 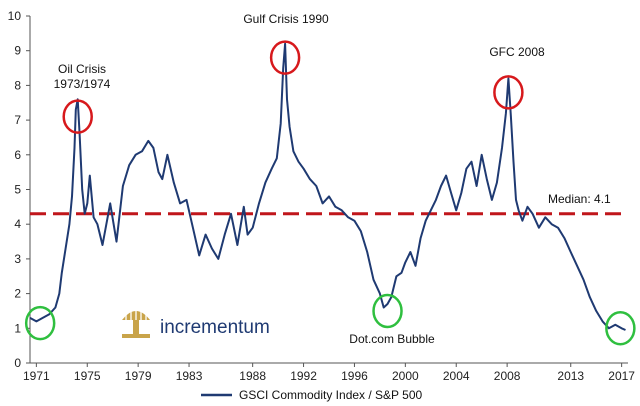 I want to click on y-tick-label: 6, so click(x=17, y=155).